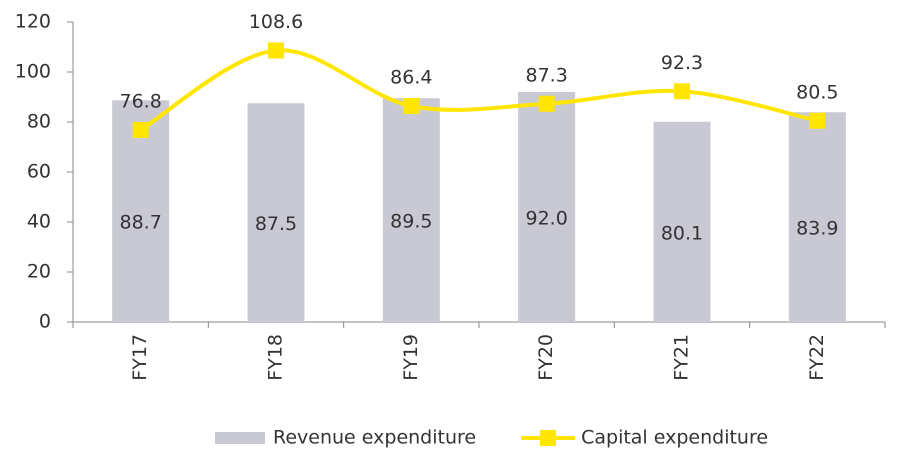 The image size is (904, 452). Describe the element at coordinates (33, 22) in the screenshot. I see `y-tick-label: 120` at that location.